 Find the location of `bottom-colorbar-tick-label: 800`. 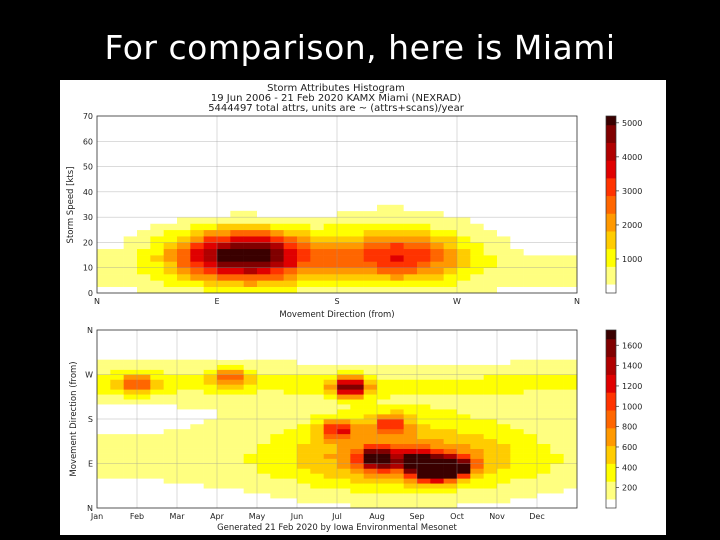

bottom-colorbar-tick-label: 800 is located at coordinates (629, 427).